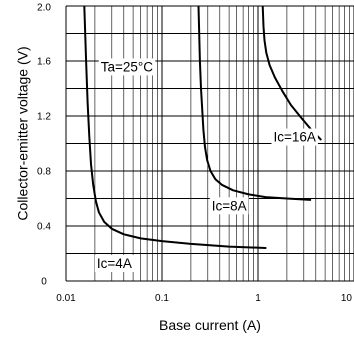  I want to click on annotation-group-4: Ic=4A, so click(114, 264).